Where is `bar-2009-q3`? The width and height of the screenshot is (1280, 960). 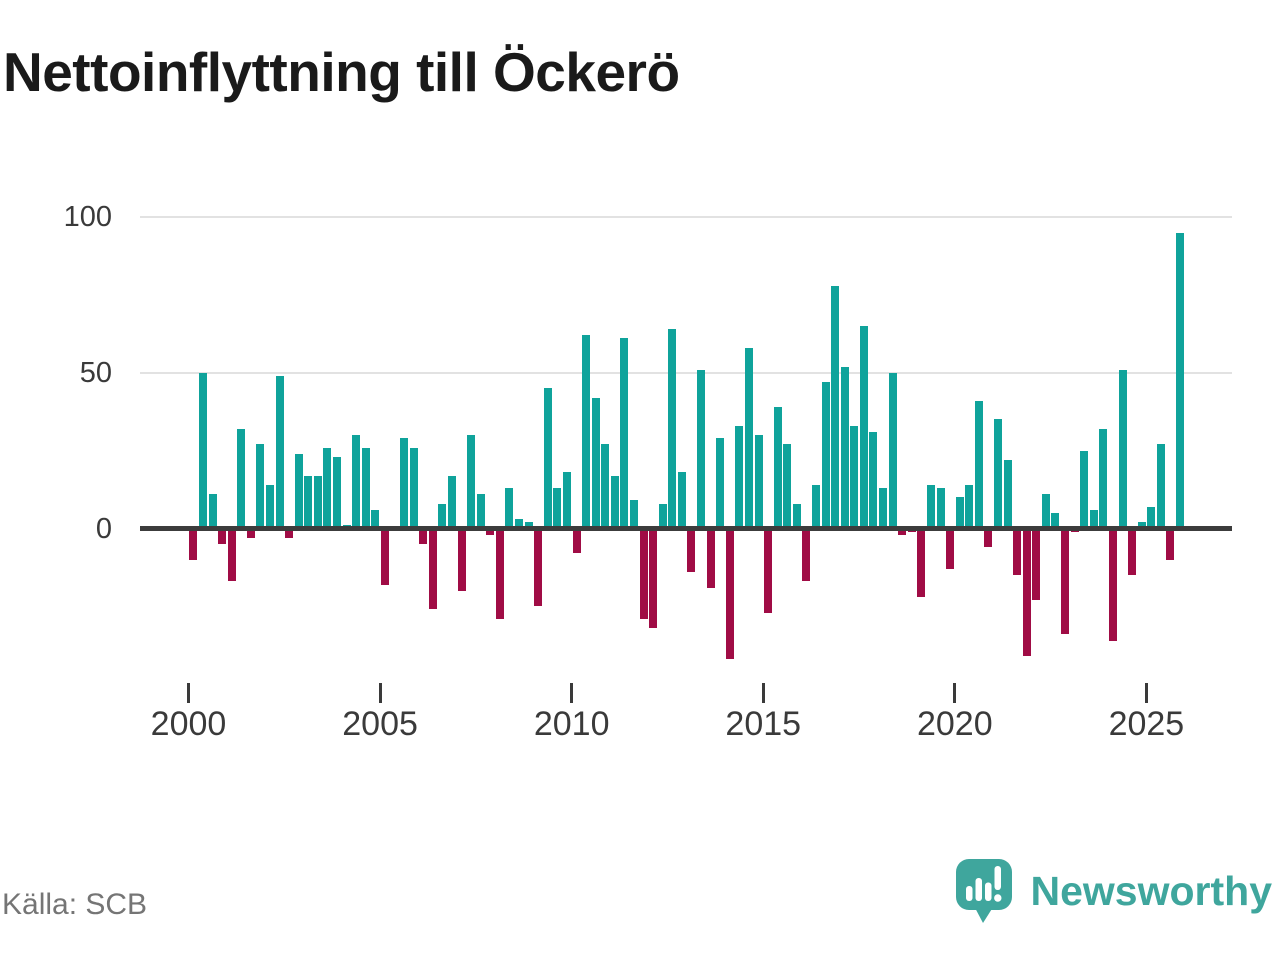 bar-2009-q3 is located at coordinates (557, 508).